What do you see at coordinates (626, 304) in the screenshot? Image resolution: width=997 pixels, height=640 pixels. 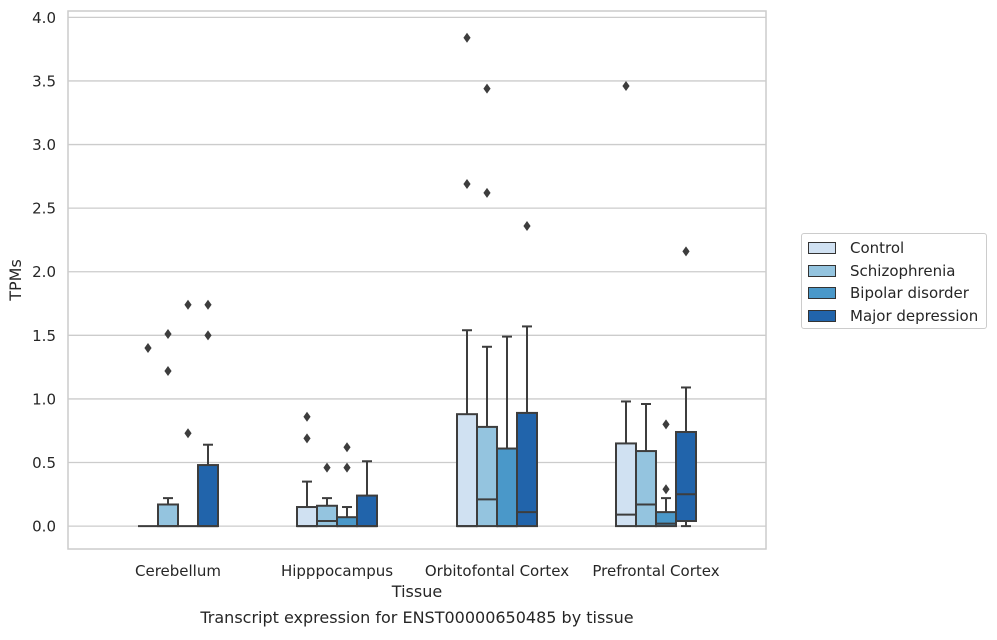 I see `box-prefrontal-cortex-control` at bounding box center [626, 304].